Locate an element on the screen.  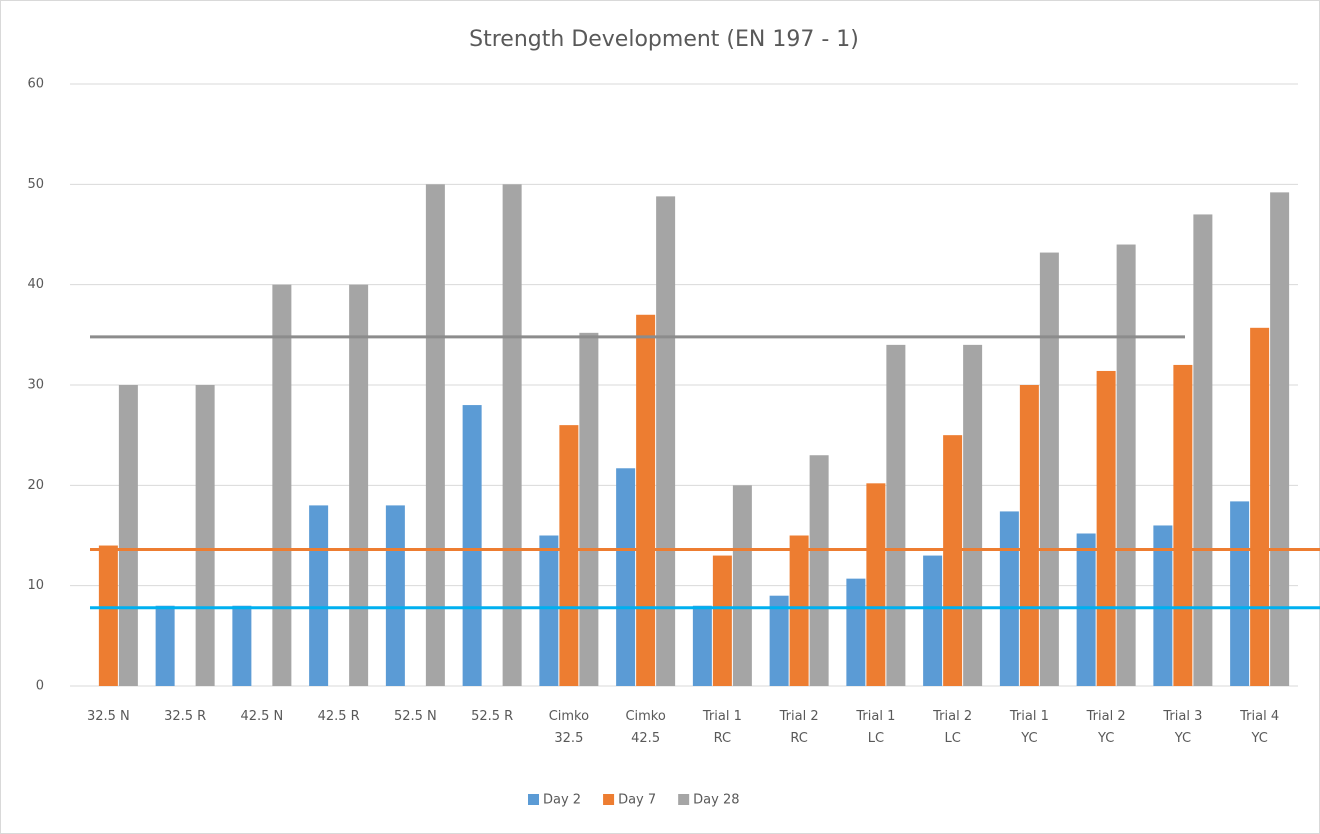
y-tick-label: 0 is located at coordinates (40, 686).